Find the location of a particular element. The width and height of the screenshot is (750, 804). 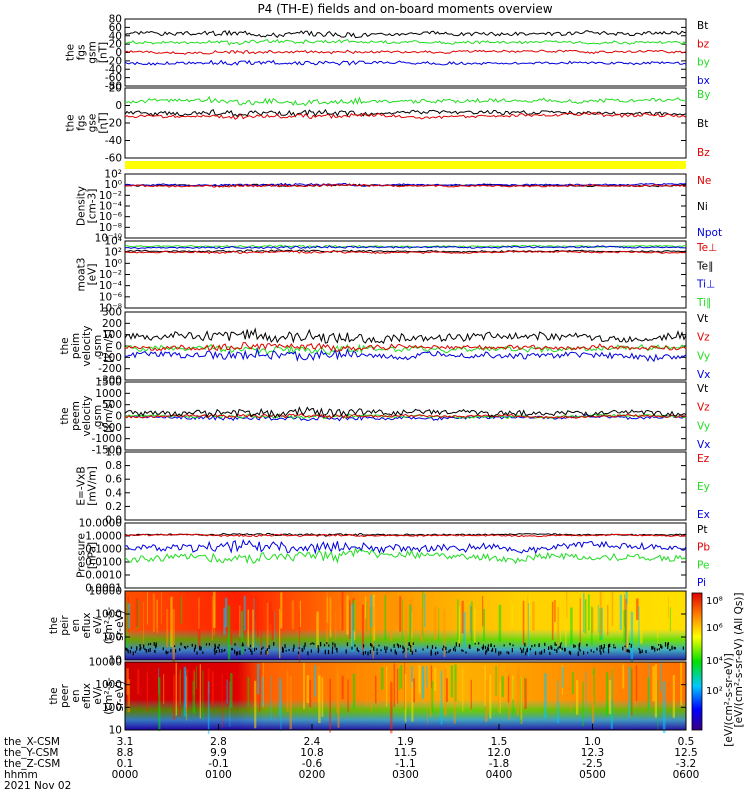

y-tick-label: 10⁴ is located at coordinates (113, 242).